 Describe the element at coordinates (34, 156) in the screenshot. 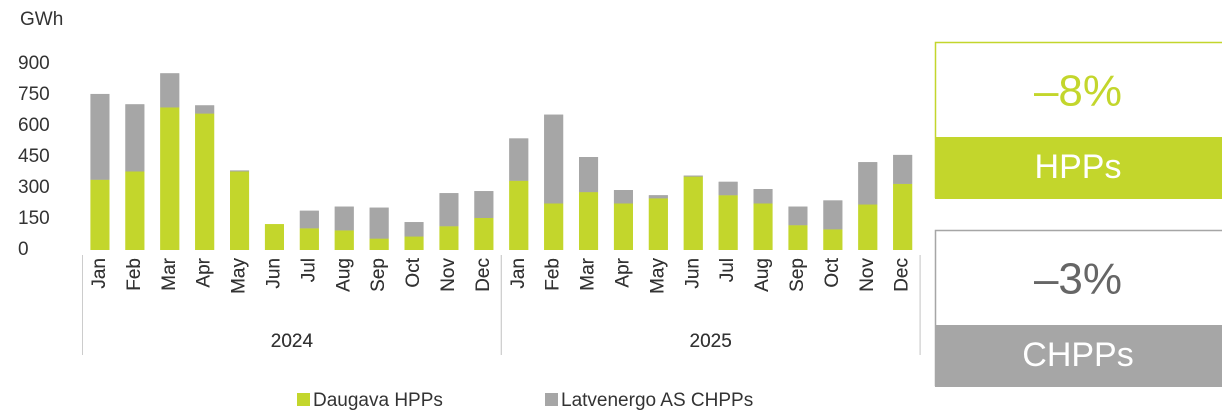

I see `y-tick-label: 450` at that location.